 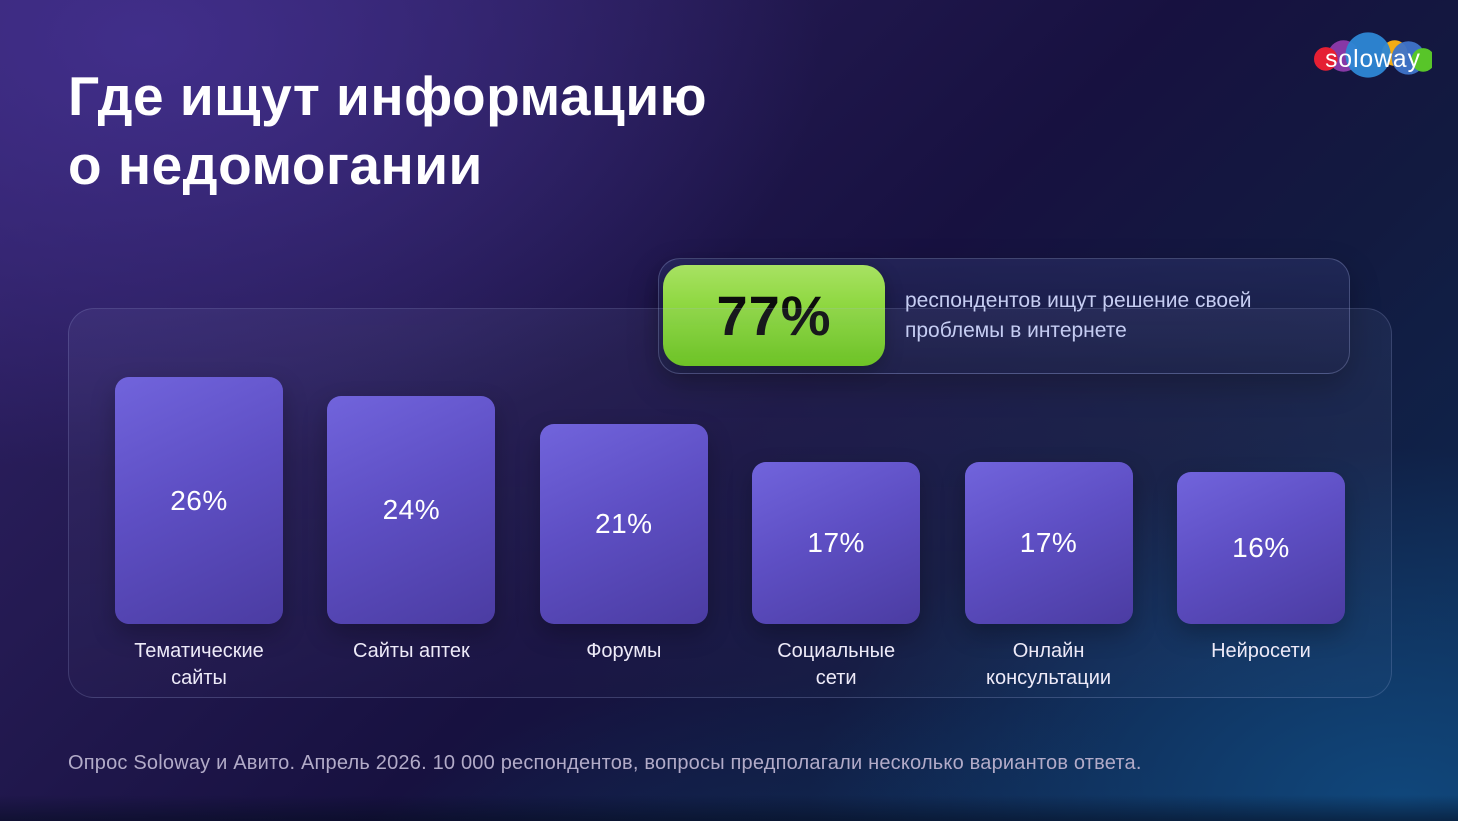 What do you see at coordinates (836, 678) in the screenshot?
I see `bar-category-label-line: сети` at bounding box center [836, 678].